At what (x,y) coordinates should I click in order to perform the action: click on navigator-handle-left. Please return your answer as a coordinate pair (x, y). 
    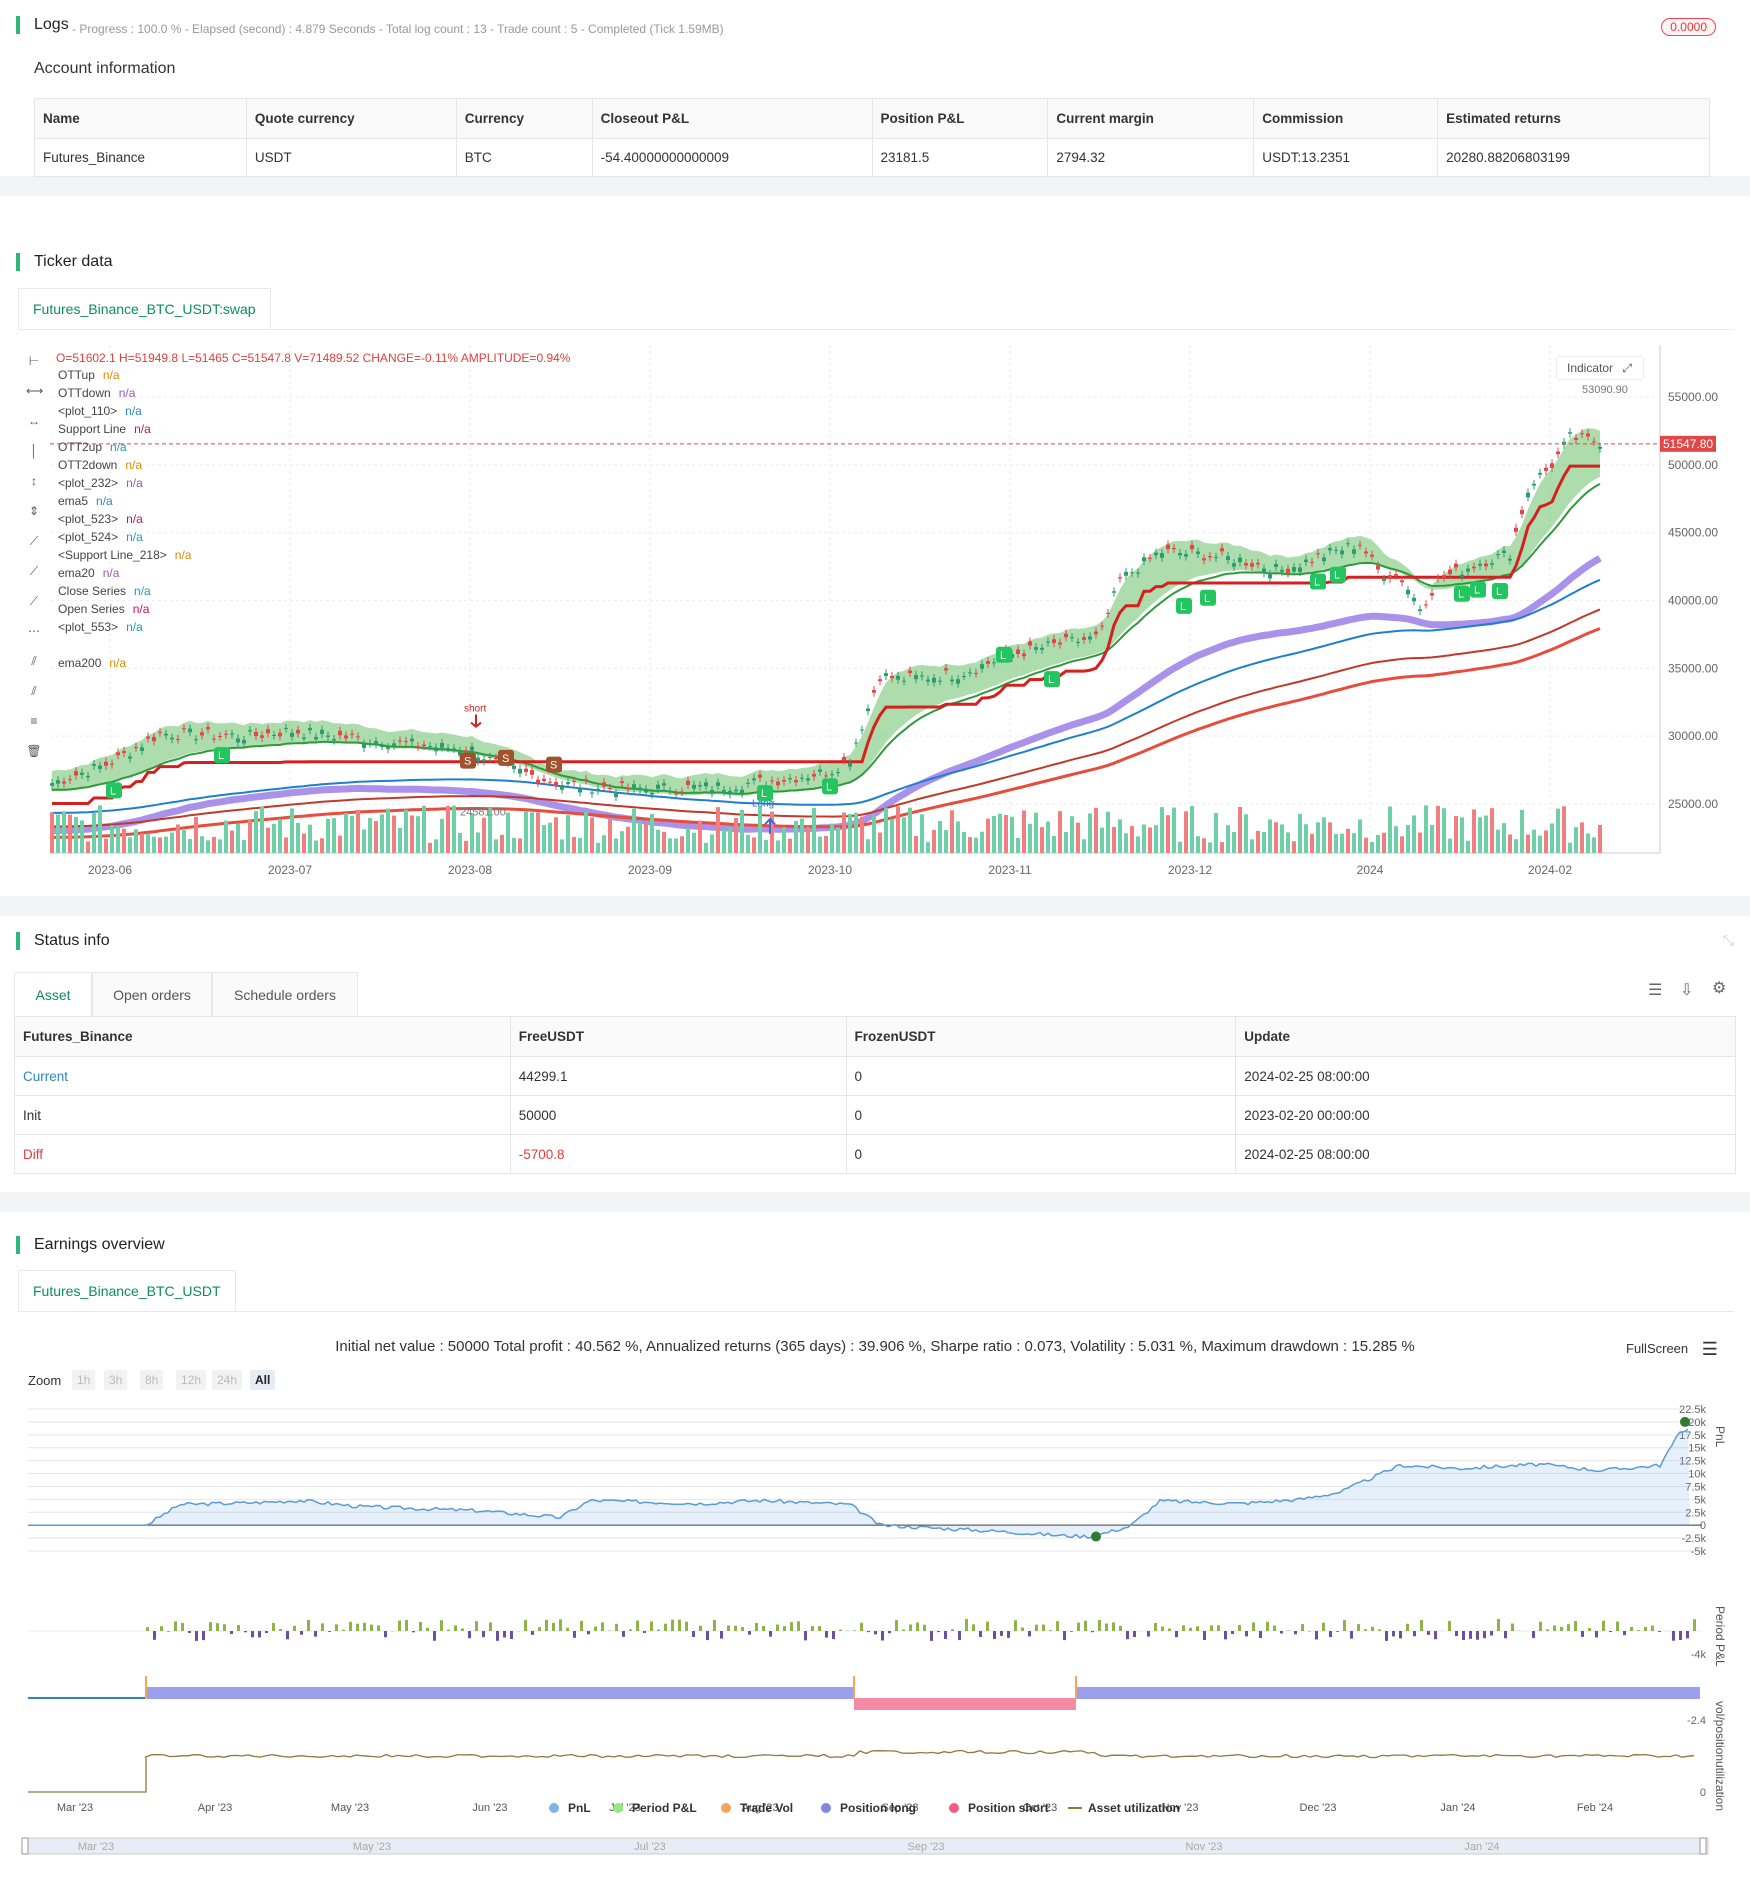
    Looking at the image, I should click on (25, 1846).